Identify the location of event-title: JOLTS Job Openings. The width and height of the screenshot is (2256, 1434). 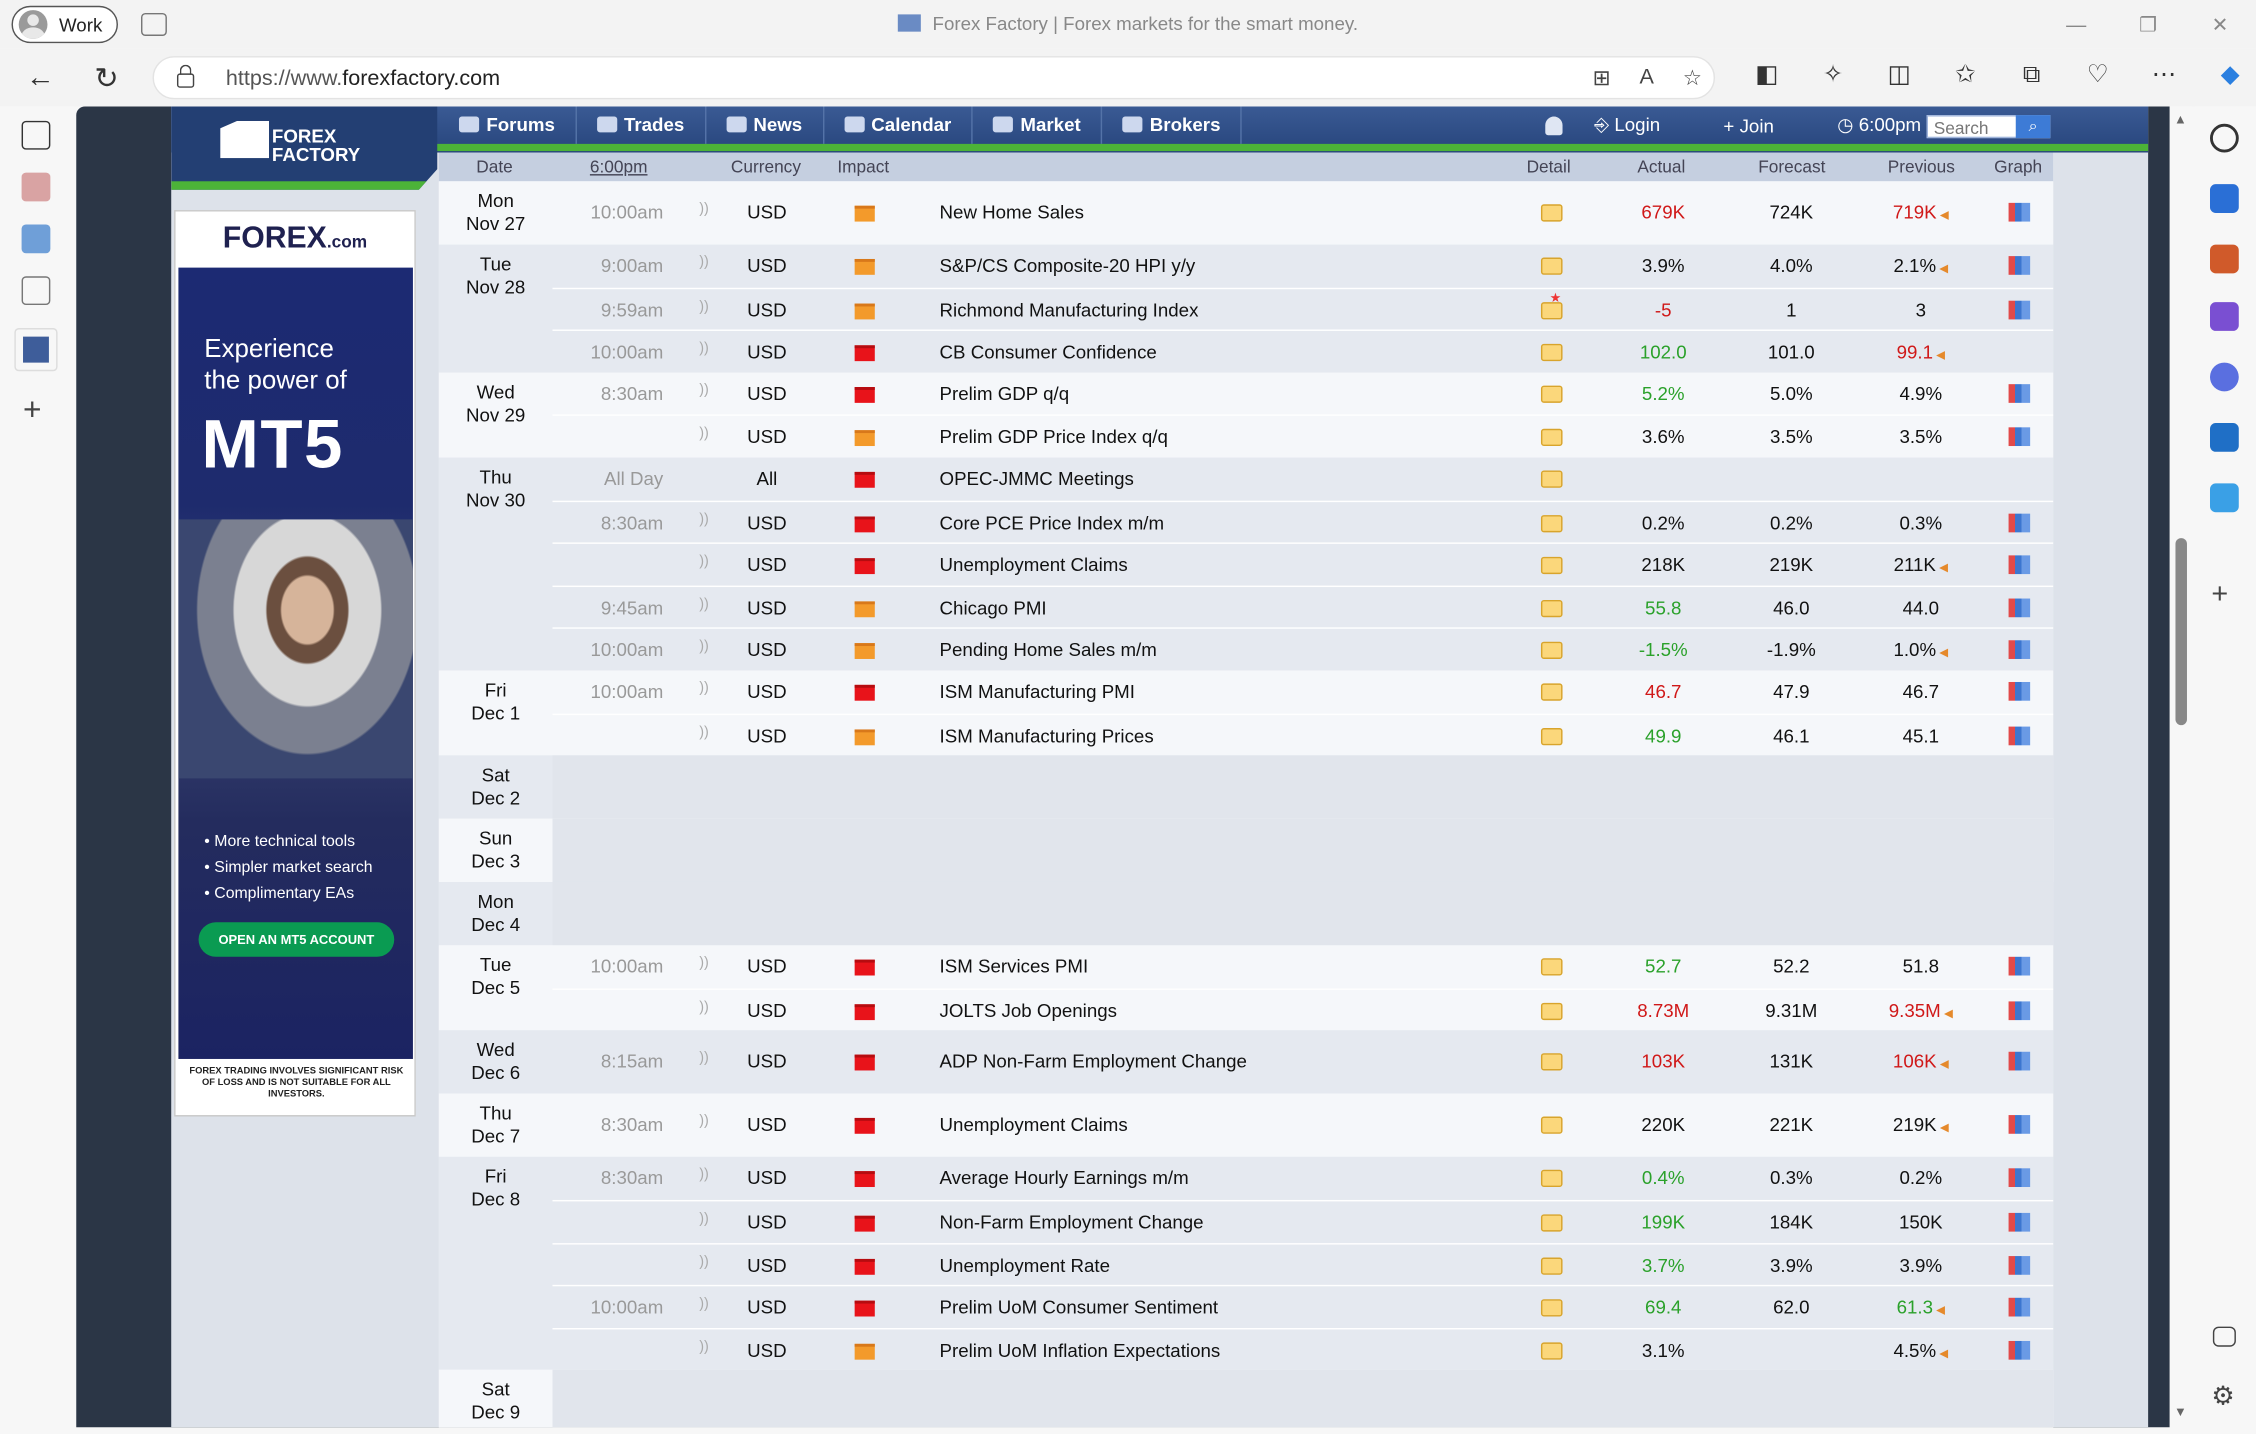
(1028, 1010).